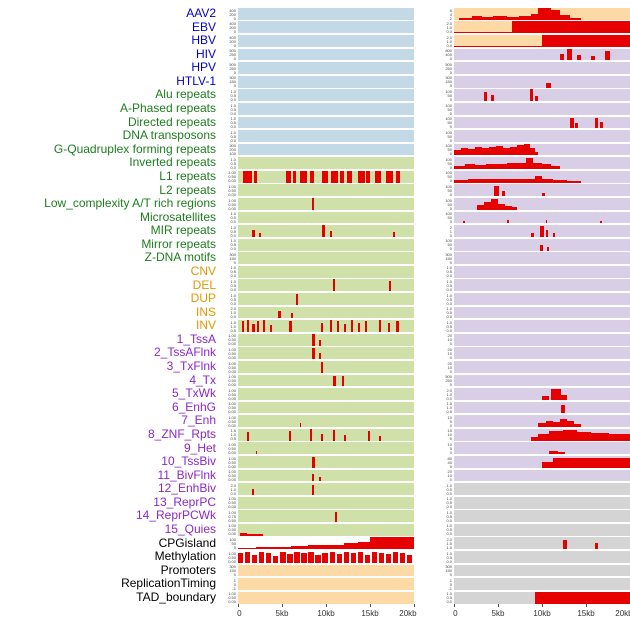 Image resolution: width=630 pixels, height=630 pixels. I want to click on y-axis-ticks: 2.0 1.0 0.0, so click(446, 28).